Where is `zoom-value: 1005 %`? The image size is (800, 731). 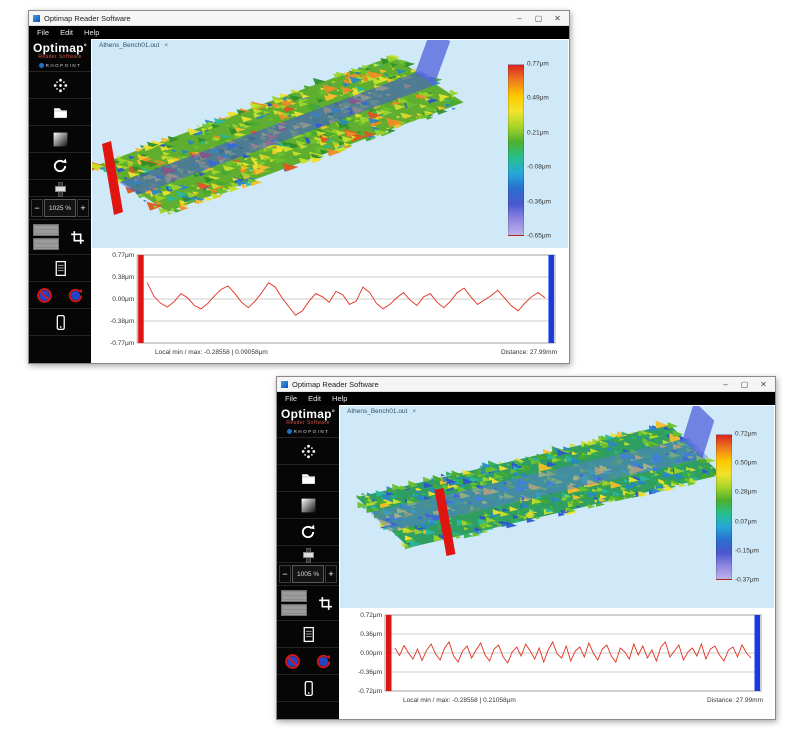 zoom-value: 1005 % is located at coordinates (308, 574).